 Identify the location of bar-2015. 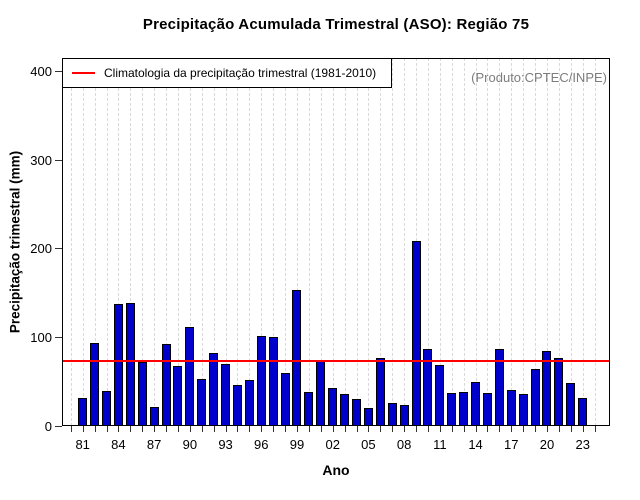
(487, 409).